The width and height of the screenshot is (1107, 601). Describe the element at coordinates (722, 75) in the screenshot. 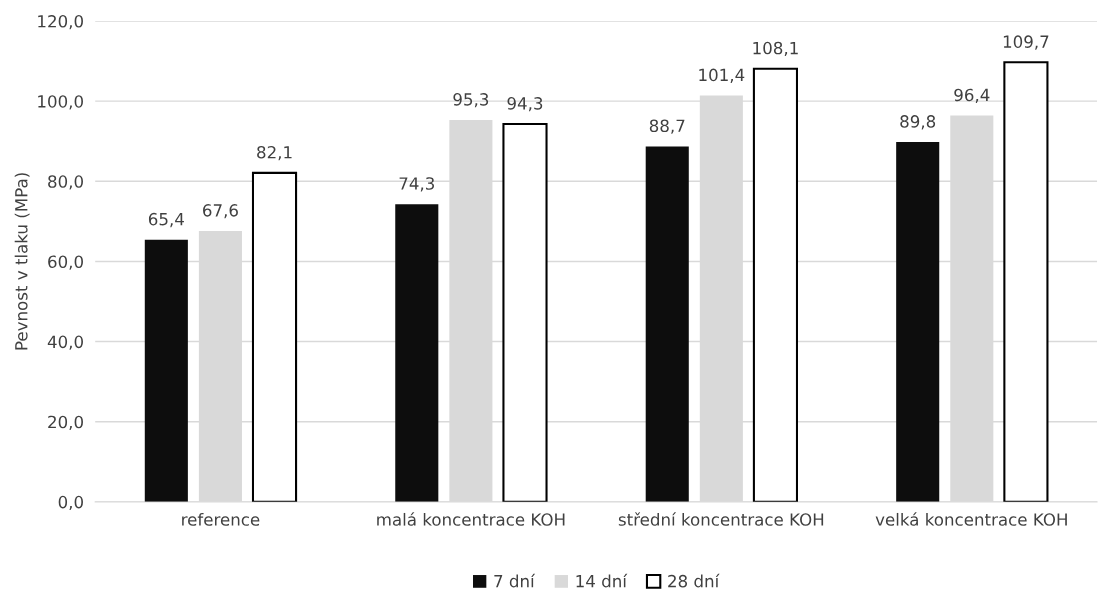

I see `data-label: 101,4` at that location.